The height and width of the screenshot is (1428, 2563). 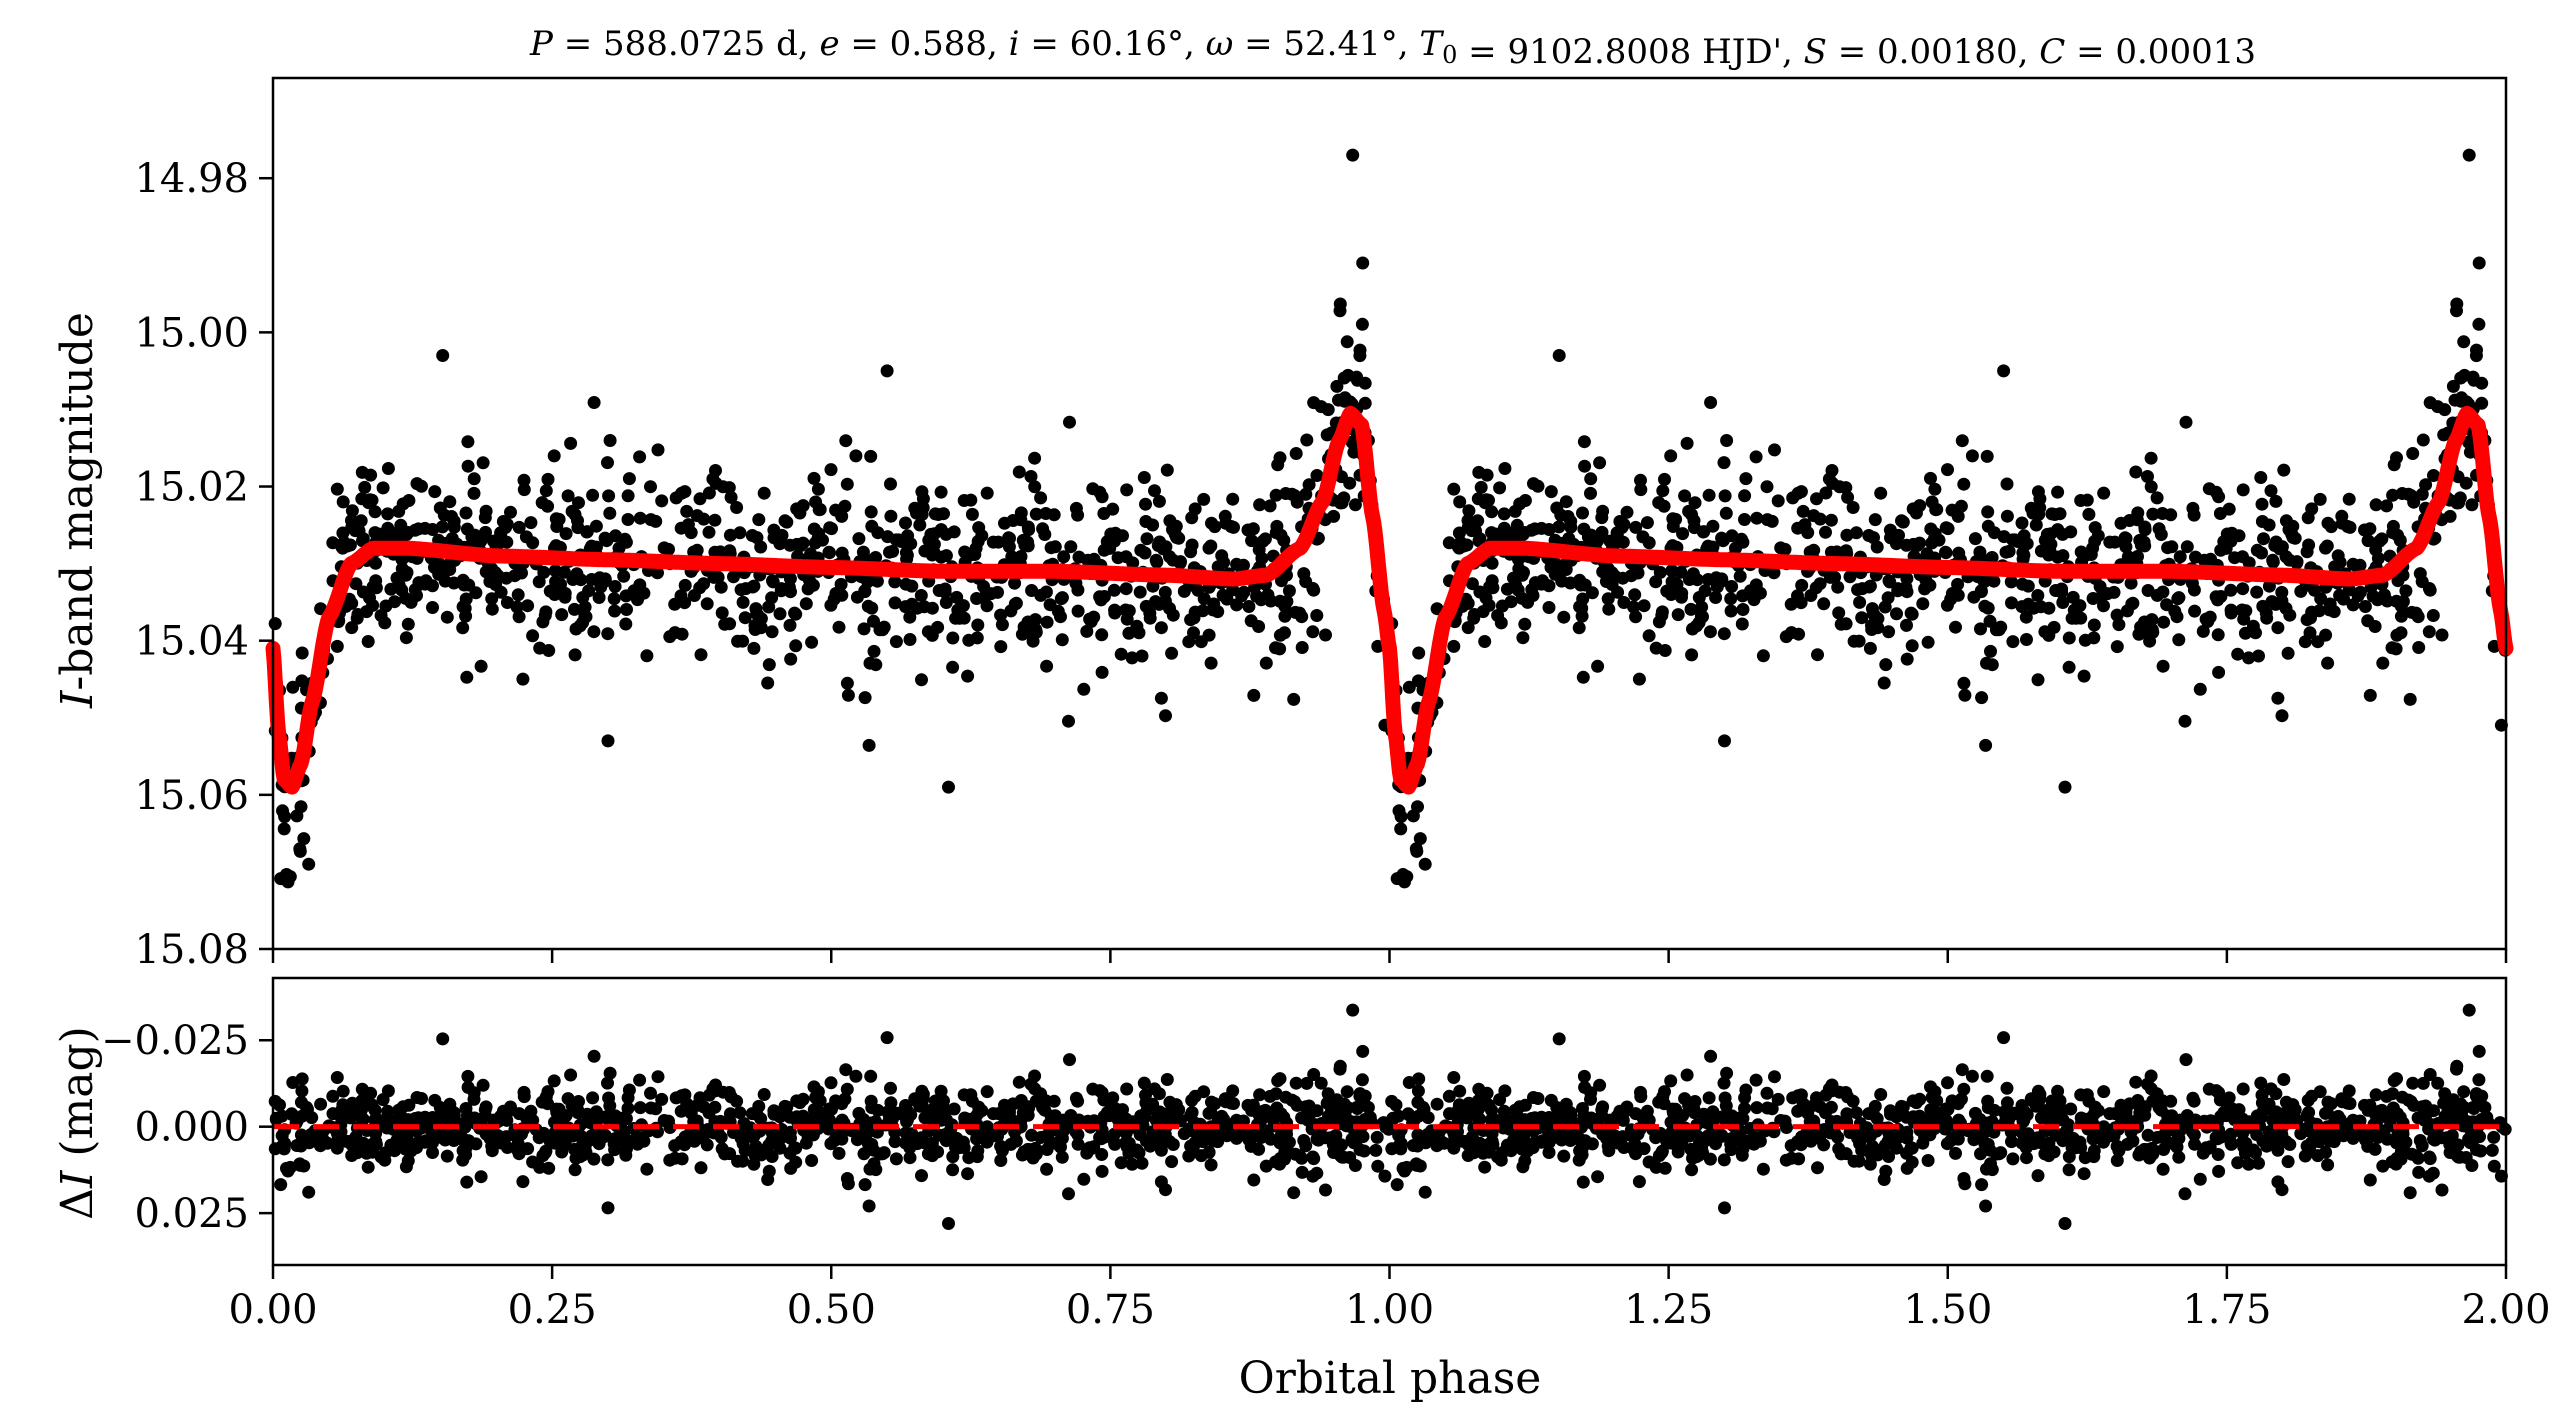 I want to click on x-tick-label: 0.00, so click(x=272, y=1310).